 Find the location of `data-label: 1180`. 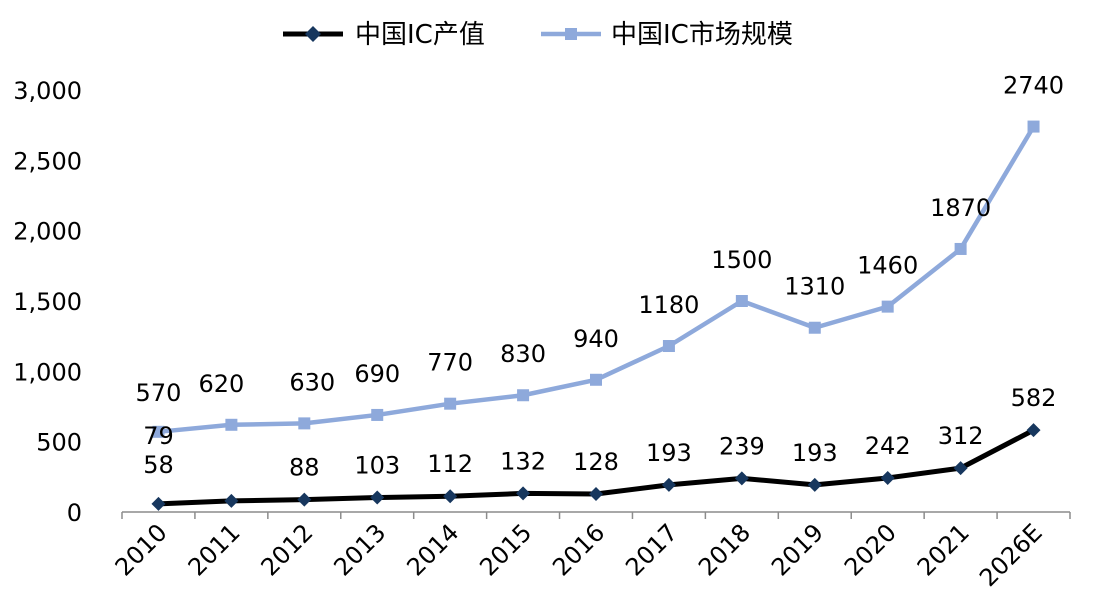

data-label: 1180 is located at coordinates (668, 305).